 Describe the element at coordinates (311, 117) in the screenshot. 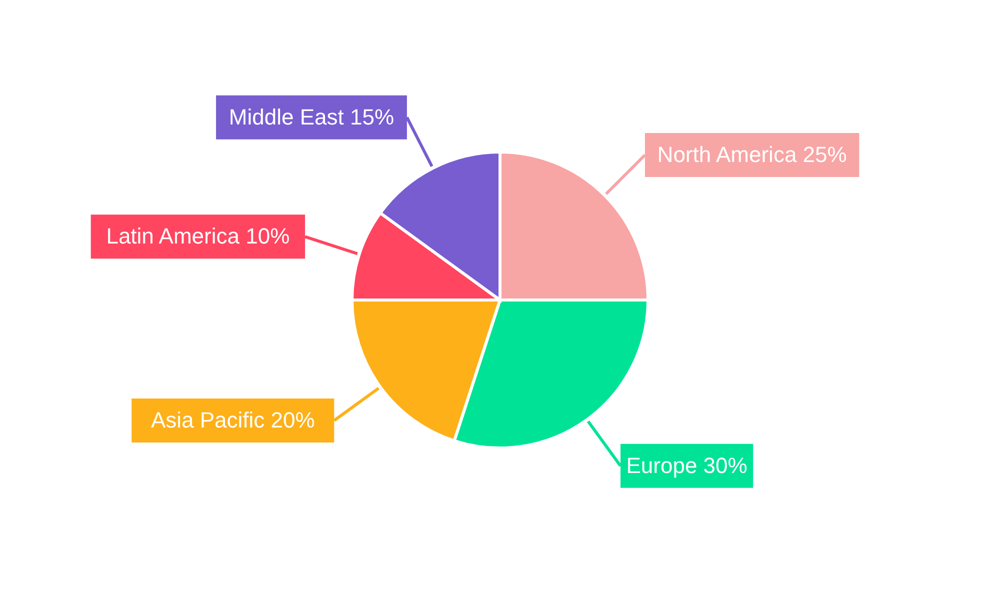

I see `slice-label: Middle East 15%` at that location.